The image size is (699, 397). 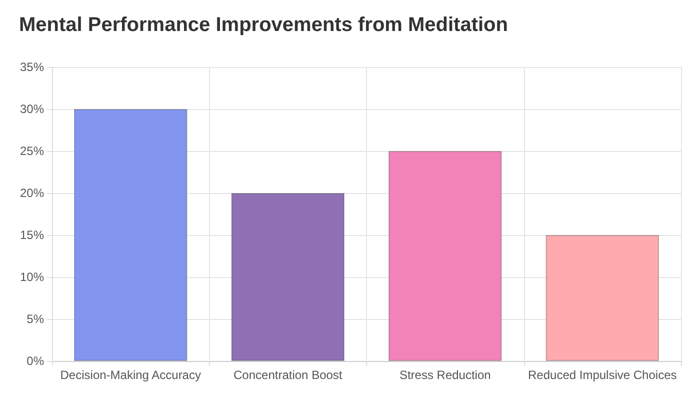 What do you see at coordinates (32, 193) in the screenshot?
I see `y-tick-label: 20%` at bounding box center [32, 193].